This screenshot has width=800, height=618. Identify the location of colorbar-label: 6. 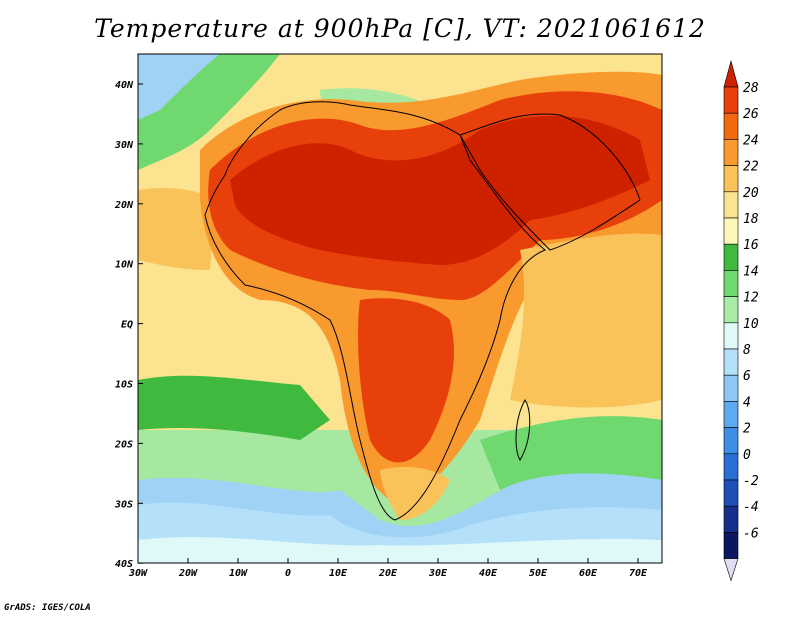
(747, 376).